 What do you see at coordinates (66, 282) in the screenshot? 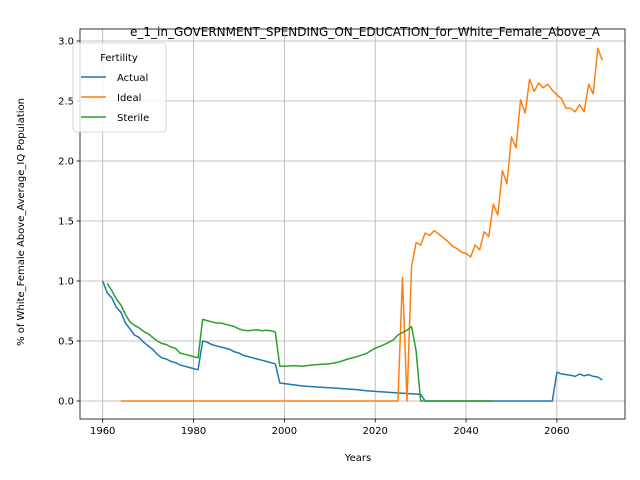
I see `y-tick-label: 1.0` at bounding box center [66, 282].